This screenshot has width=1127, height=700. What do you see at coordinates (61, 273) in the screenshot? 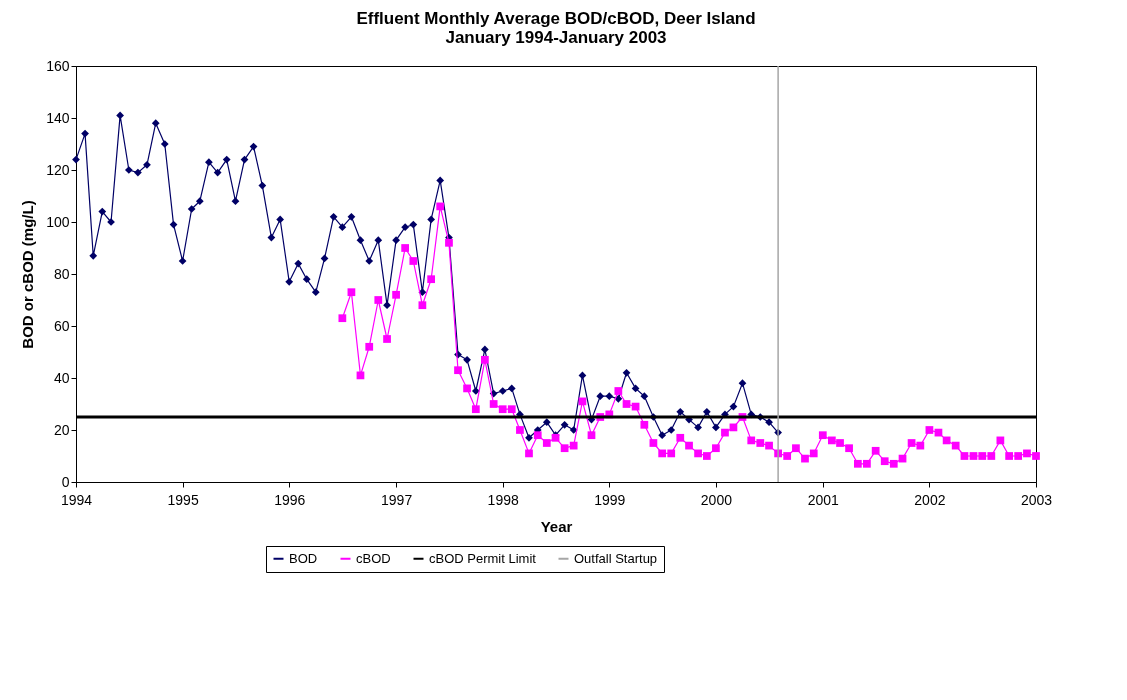
I see `y-tick-label: 80` at bounding box center [61, 273].